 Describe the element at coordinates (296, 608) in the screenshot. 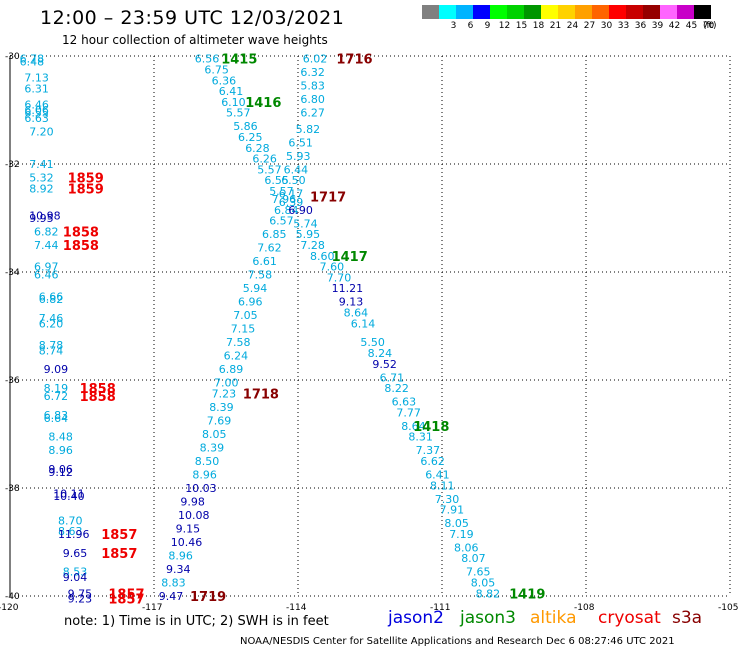

I see `lon-tick-label: -114` at that location.